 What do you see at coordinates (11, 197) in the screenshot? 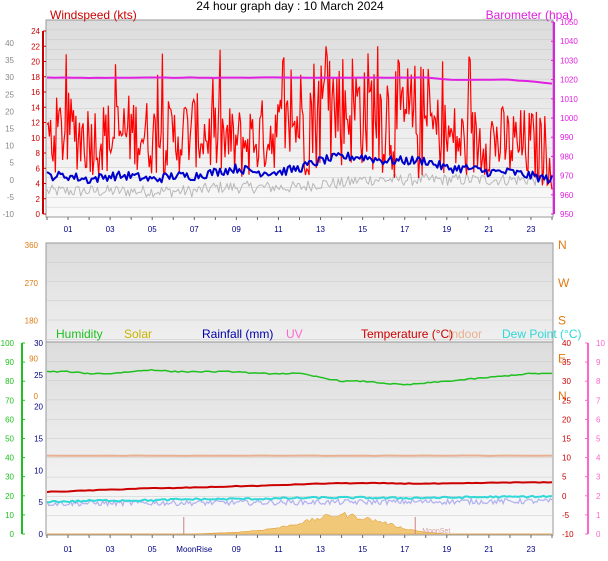
I see `outer-tick-label: -5` at bounding box center [11, 197].